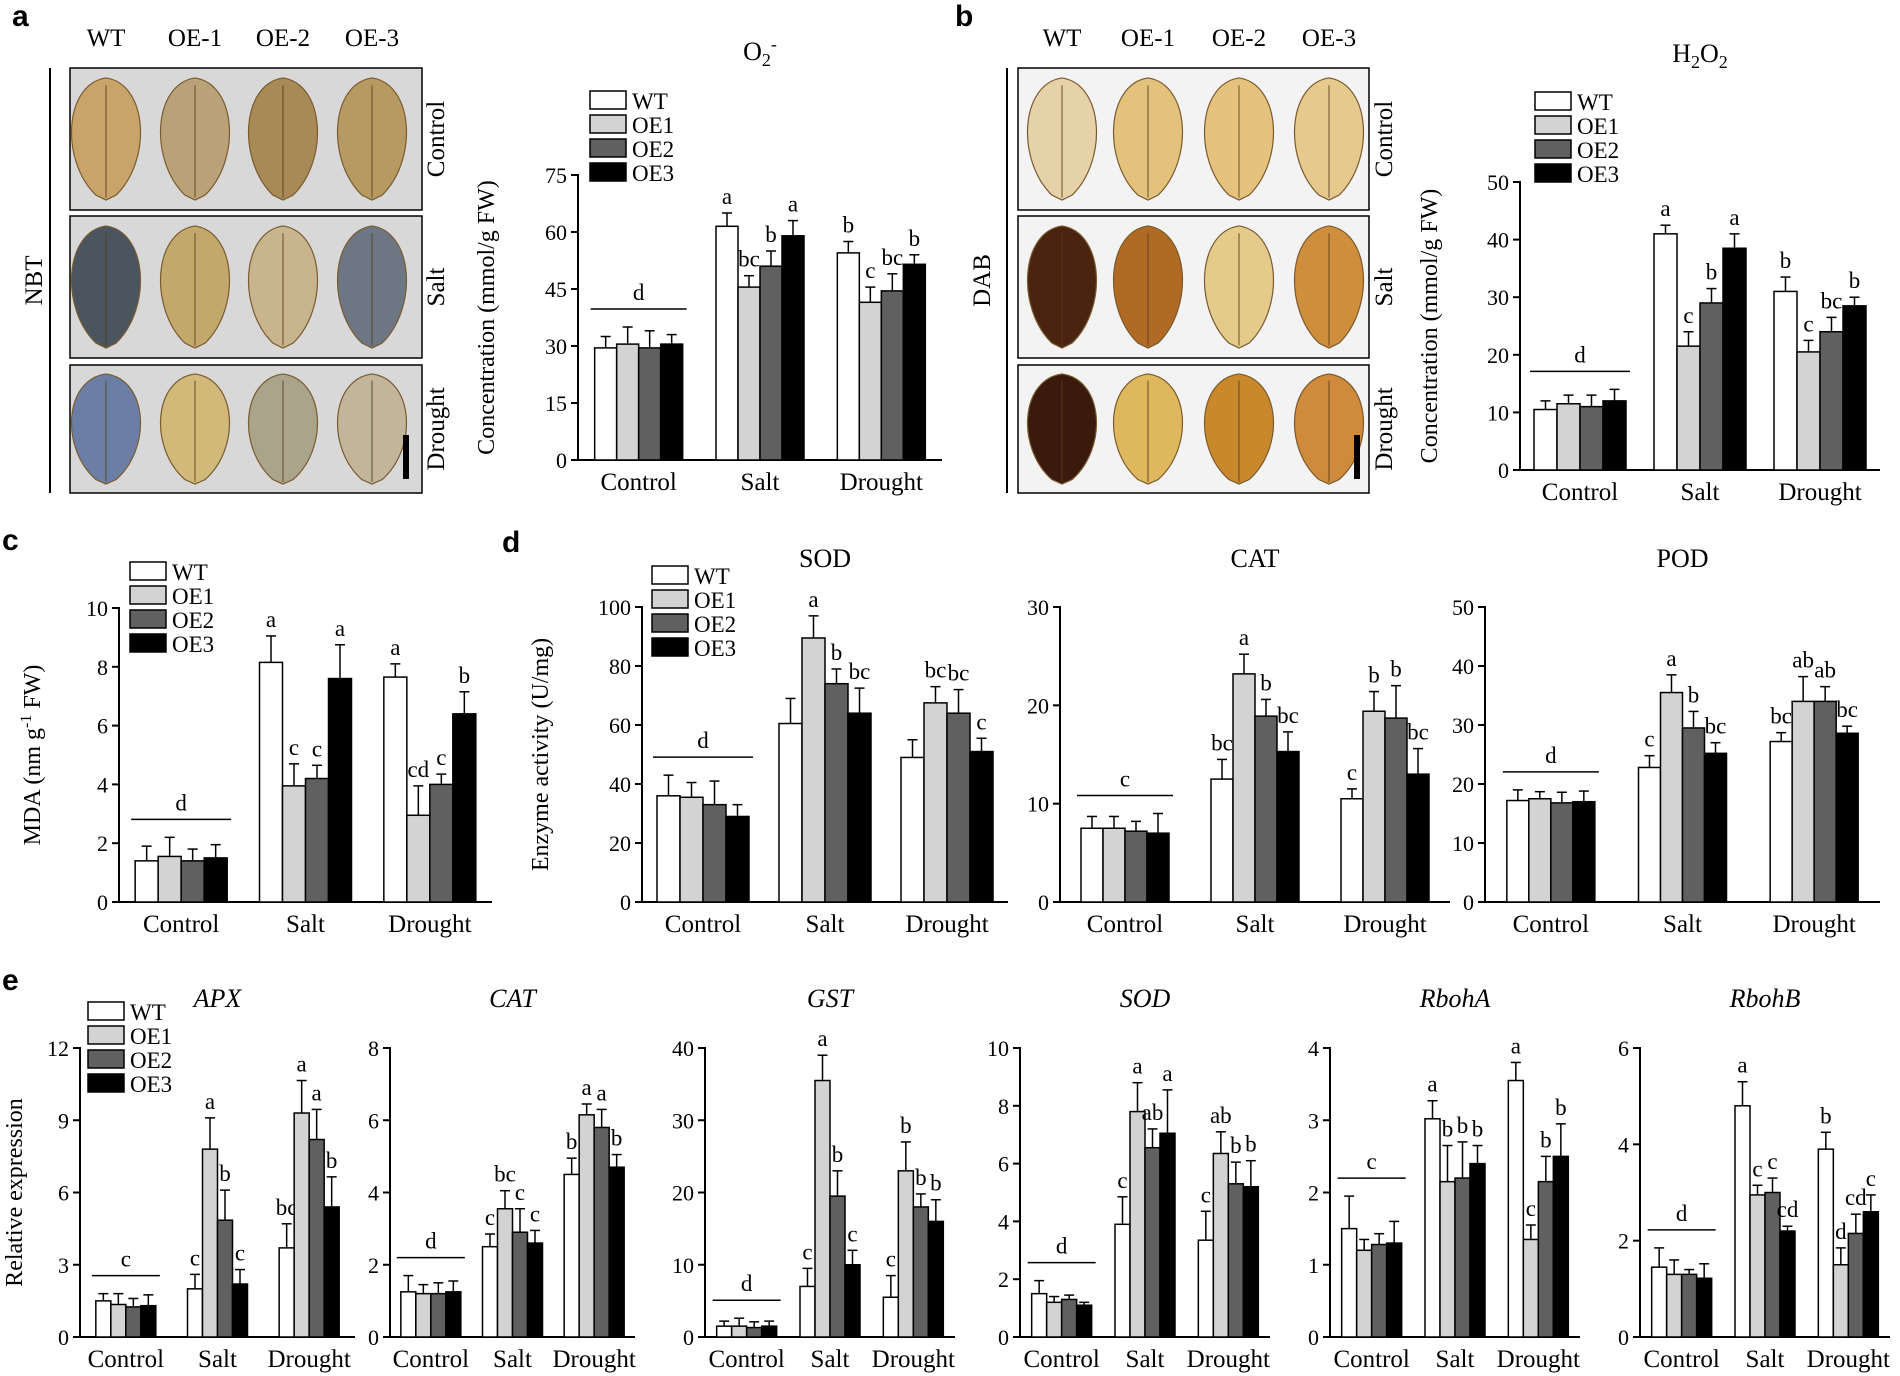  I want to click on row-label: Control, so click(1384, 139).